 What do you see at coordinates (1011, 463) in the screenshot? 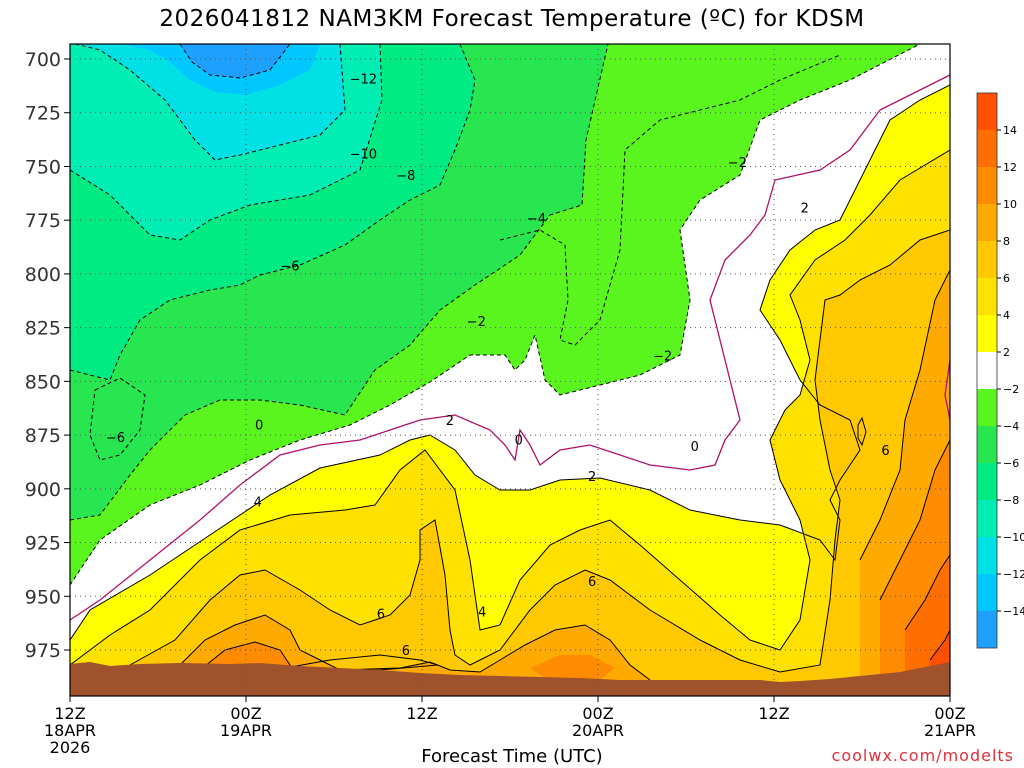
I see `legend-label: −6` at bounding box center [1011, 463].